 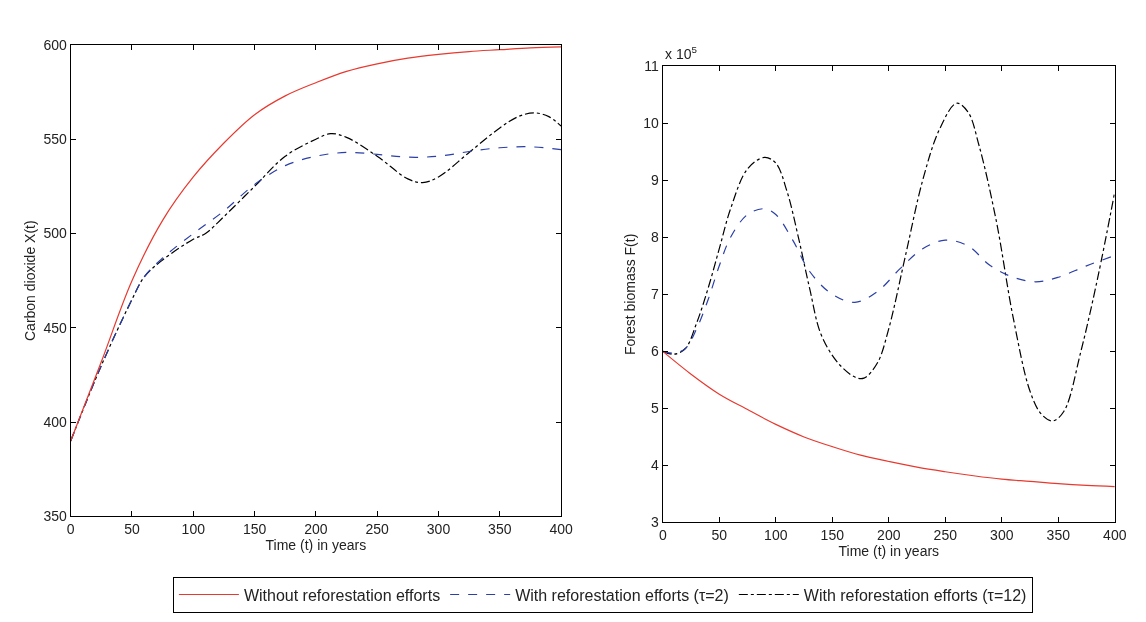 I want to click on y-tick-label: 6, so click(x=655, y=351).